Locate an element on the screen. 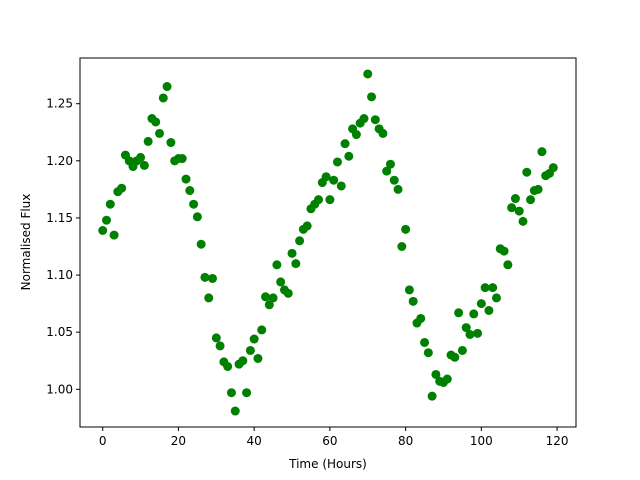 The image size is (640, 480). x-tick-label: 40 is located at coordinates (254, 441).